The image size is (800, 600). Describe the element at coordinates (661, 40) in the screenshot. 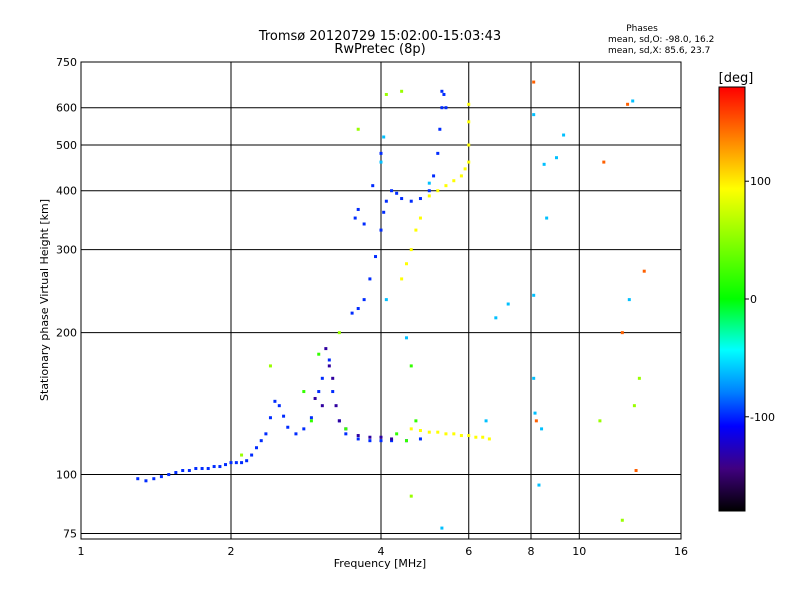

I see `legend-line-o: mean, sd,O: -98.0, 16.2` at that location.